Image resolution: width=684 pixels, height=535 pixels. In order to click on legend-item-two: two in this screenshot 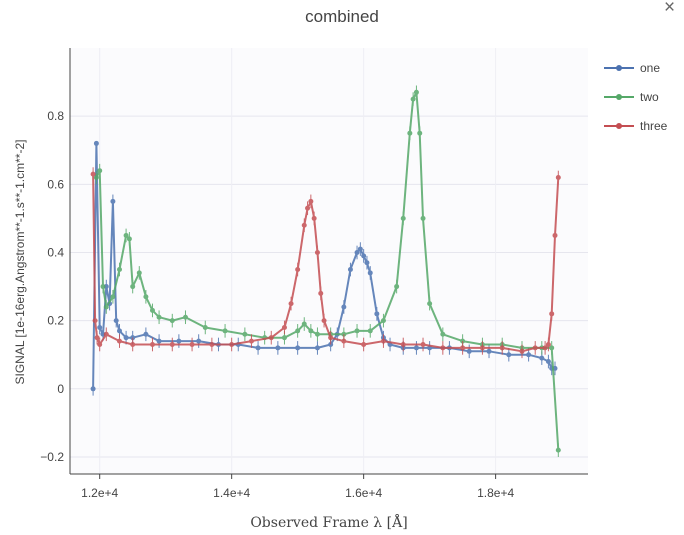, I will do `click(631, 97)`.